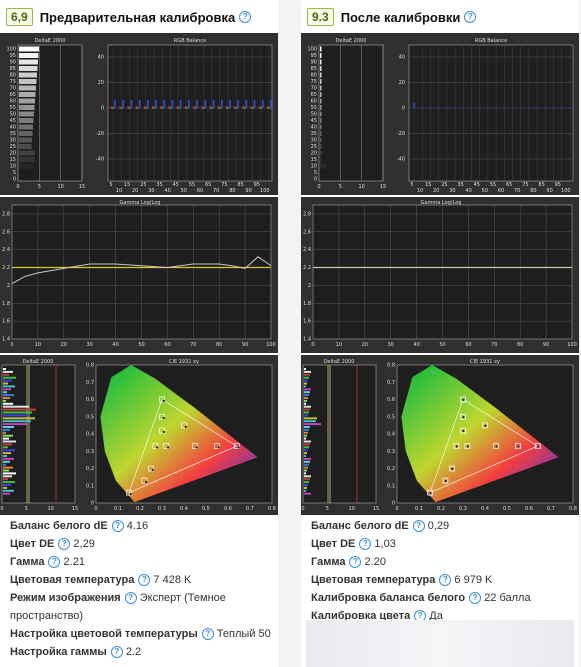 Image resolution: width=581 pixels, height=667 pixels. Describe the element at coordinates (104, 634) in the screenshot. I see `stat-label: Настройка цветовой температуры` at that location.